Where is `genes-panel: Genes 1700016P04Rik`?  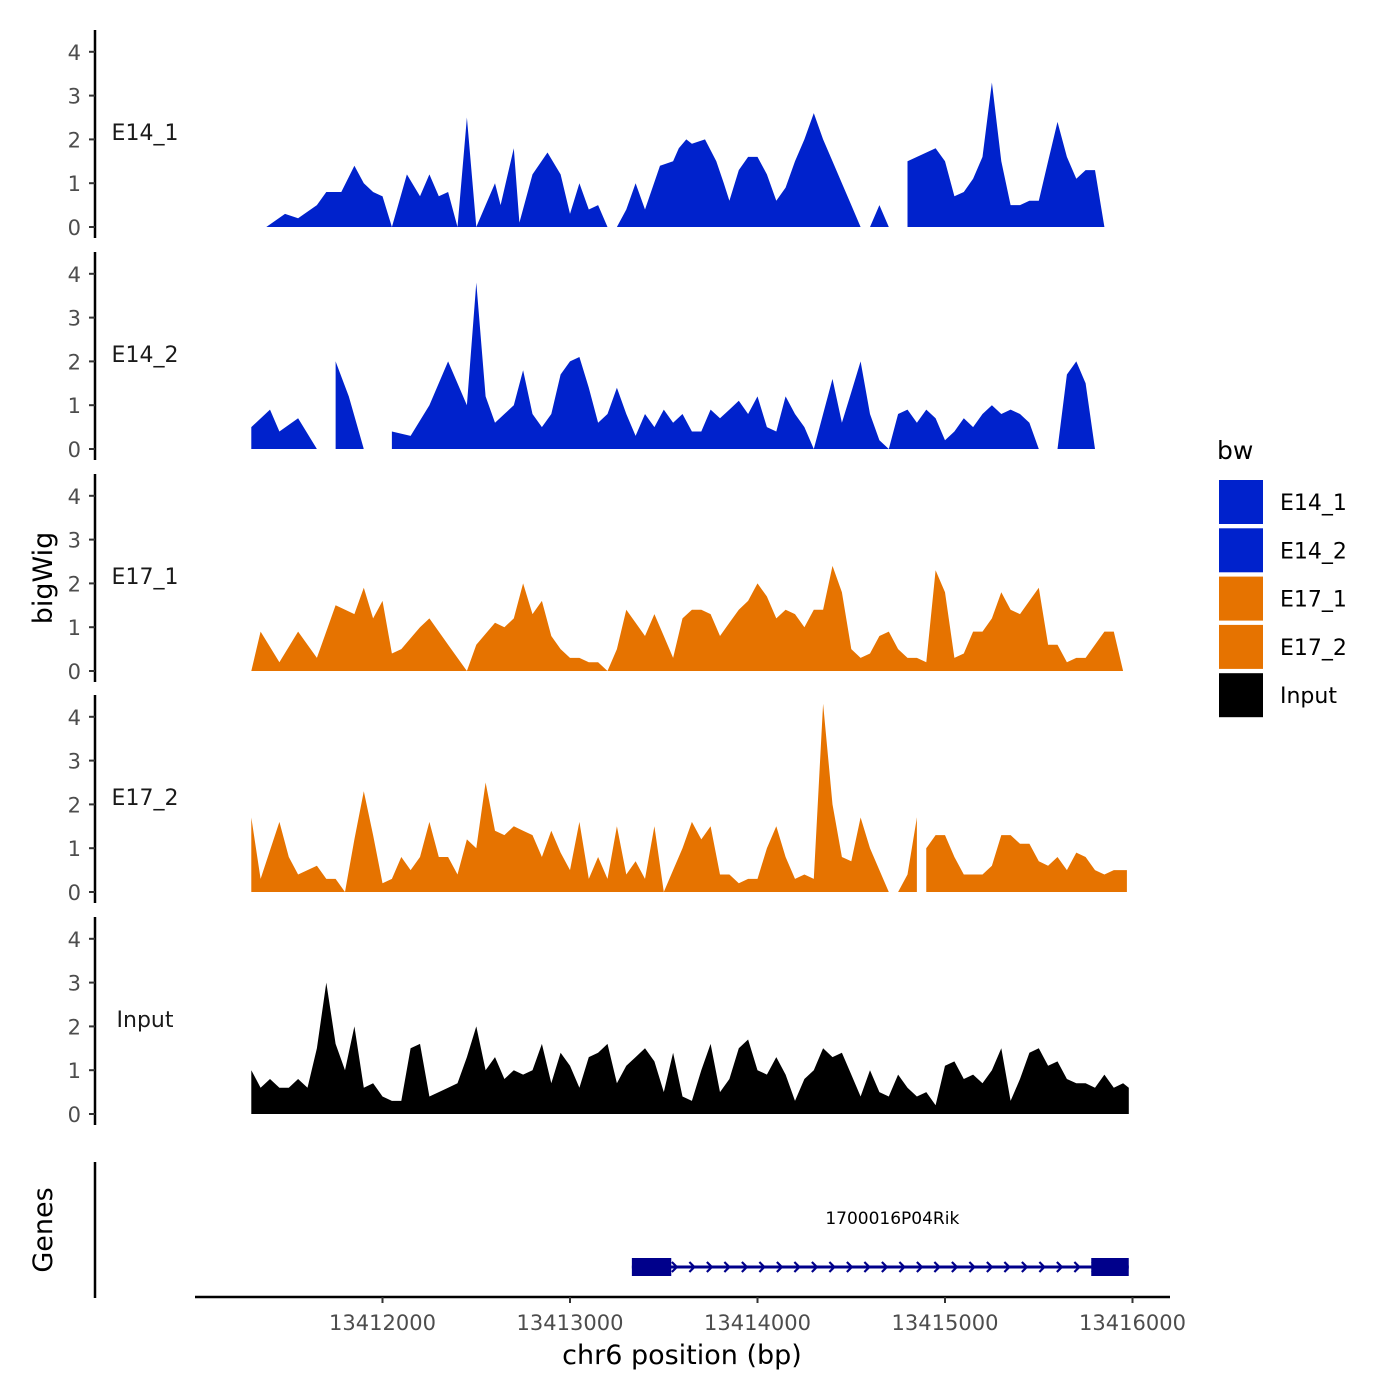 genes-panel: Genes 1700016P04Rik is located at coordinates (578, 1230).